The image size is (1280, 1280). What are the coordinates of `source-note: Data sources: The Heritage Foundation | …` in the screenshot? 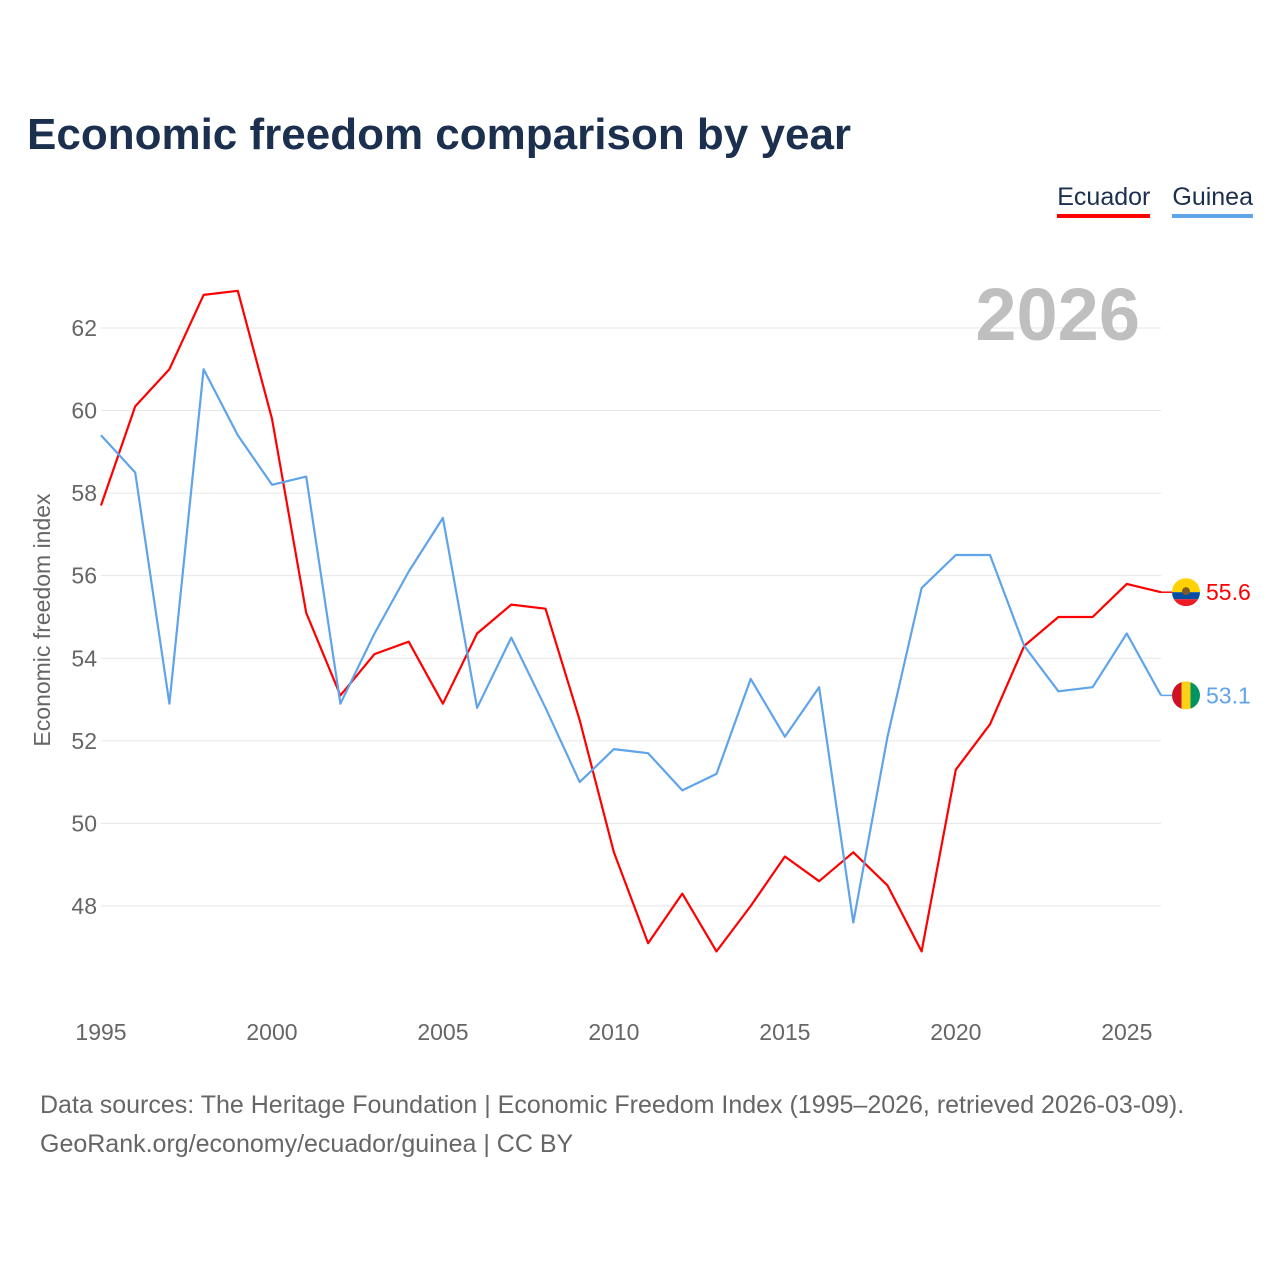 It's located at (612, 1125).